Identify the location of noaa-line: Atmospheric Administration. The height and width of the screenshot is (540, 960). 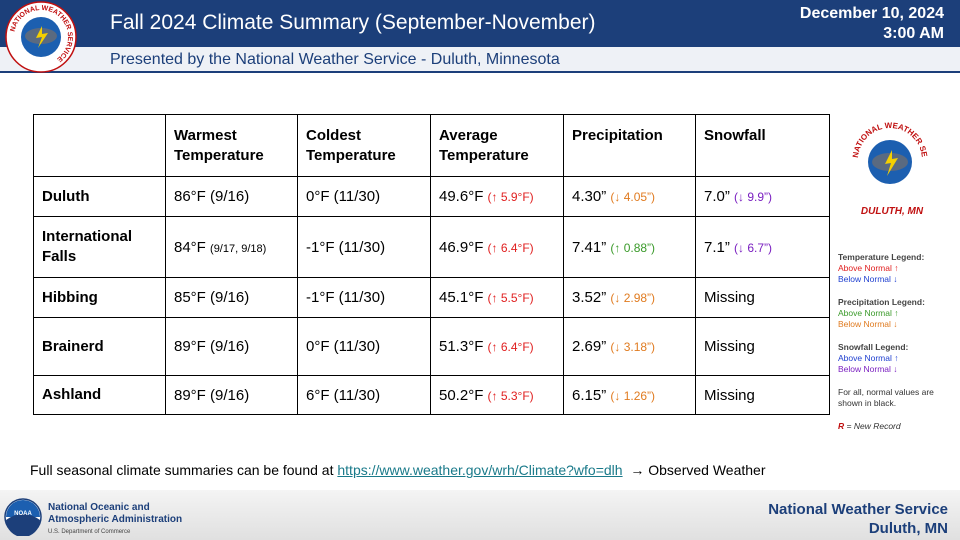
(115, 519).